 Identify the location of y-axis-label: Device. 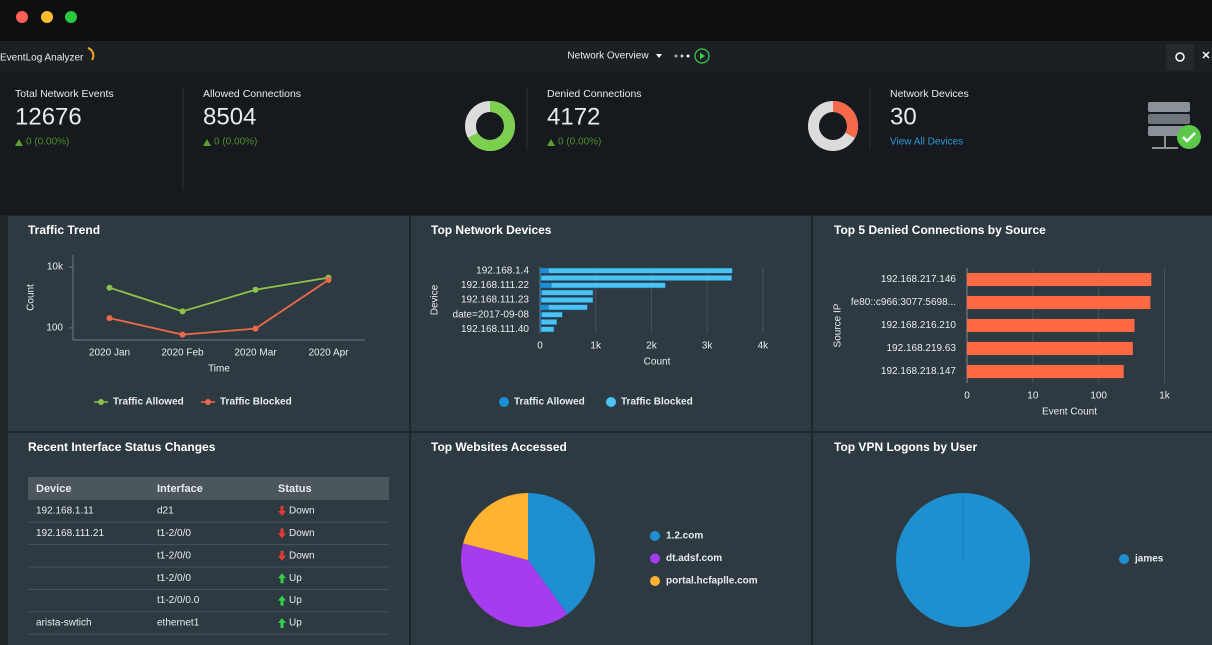
(435, 299).